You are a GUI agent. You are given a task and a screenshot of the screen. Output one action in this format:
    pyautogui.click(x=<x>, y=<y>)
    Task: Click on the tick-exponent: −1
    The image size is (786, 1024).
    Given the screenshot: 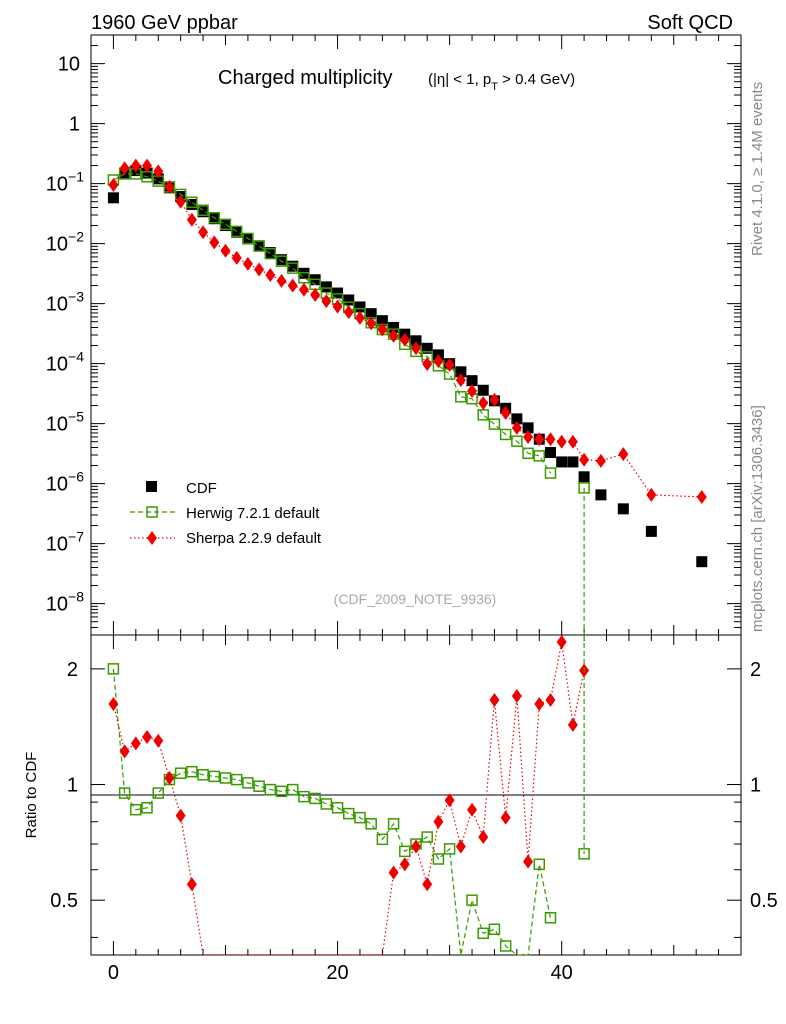 What is the action you would take?
    pyautogui.click(x=76, y=177)
    